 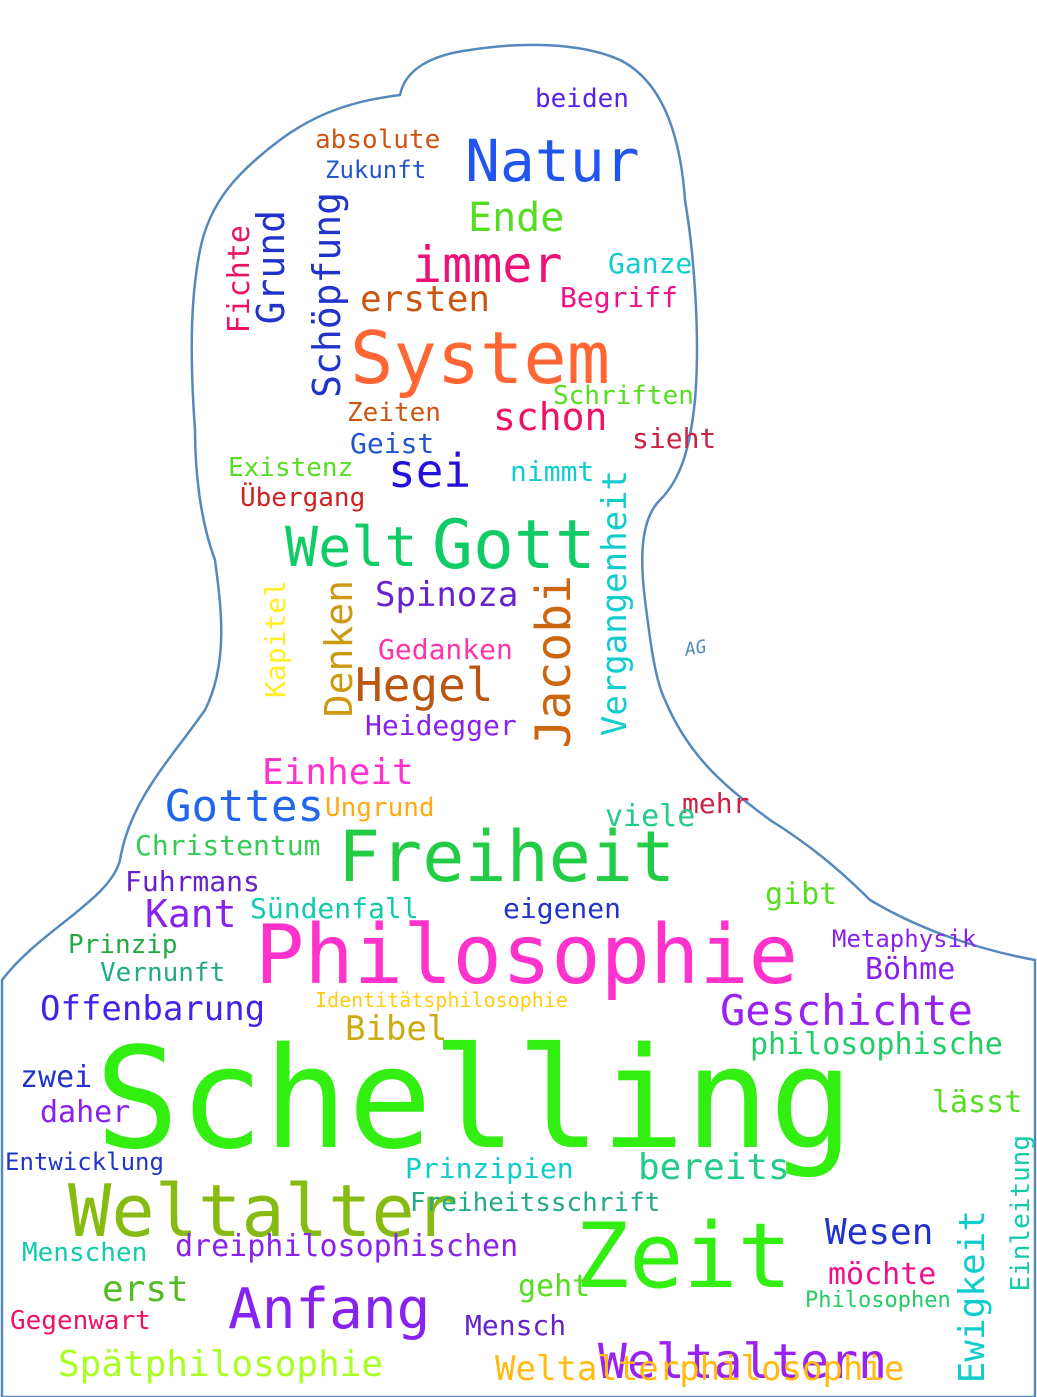 I want to click on word: Zeit, so click(x=683, y=1256).